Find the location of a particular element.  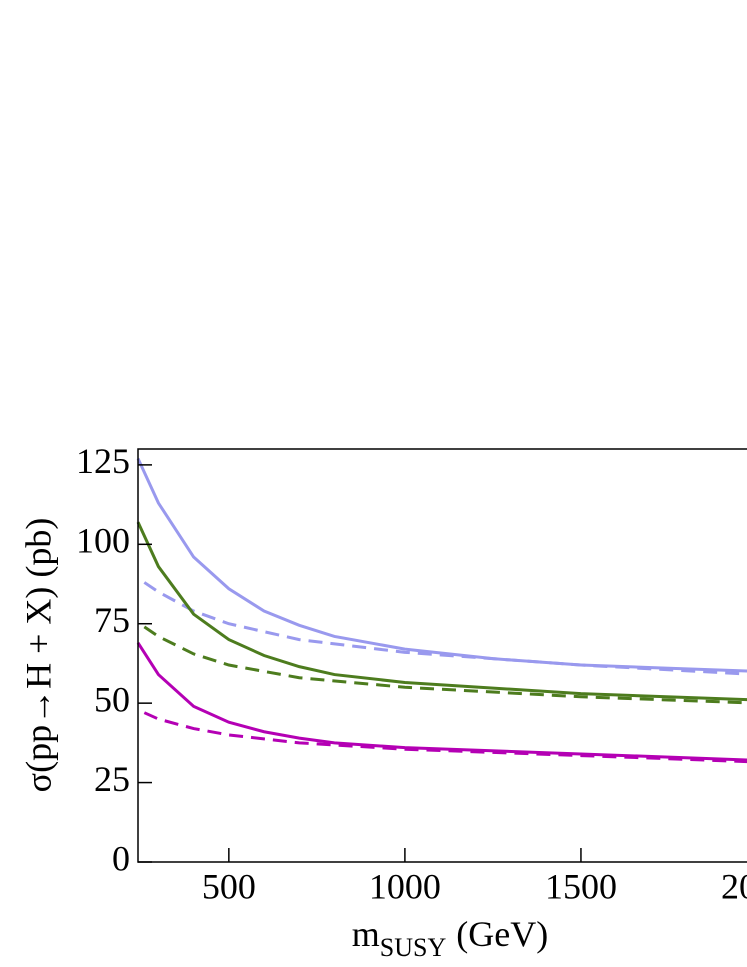

y-tick-label: 0 is located at coordinates (121, 858).